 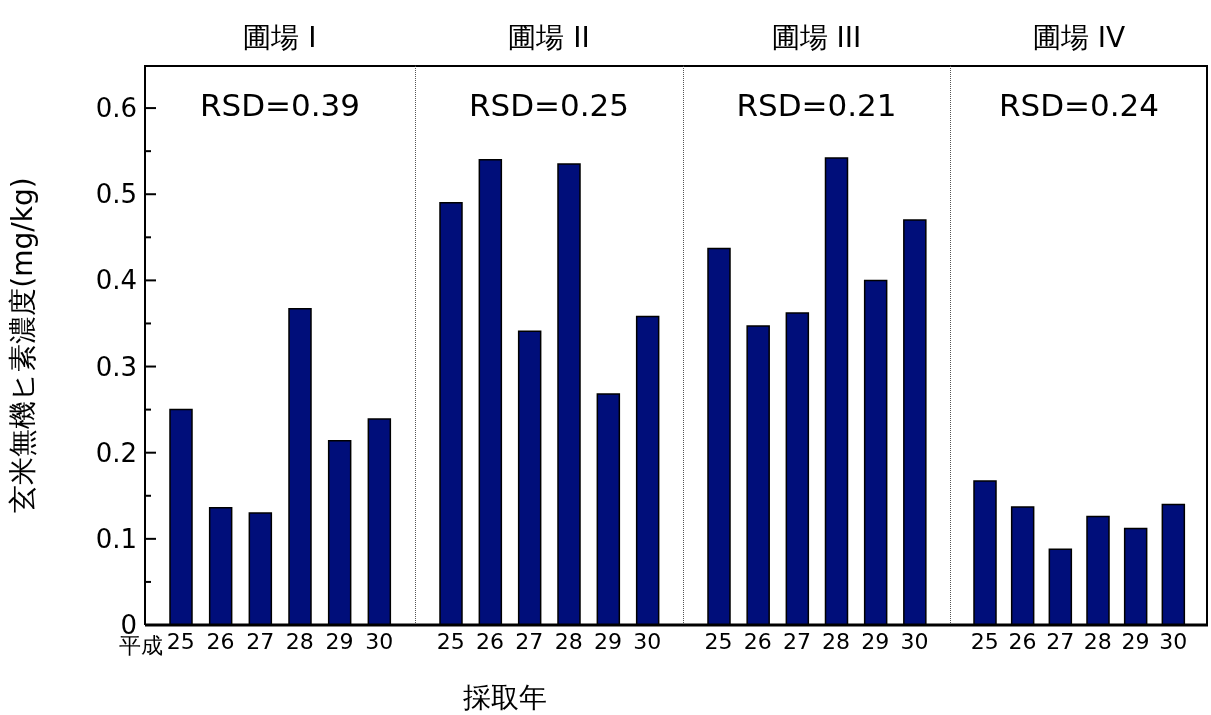 I want to click on y-tick-label: 0.5, so click(x=116, y=194).